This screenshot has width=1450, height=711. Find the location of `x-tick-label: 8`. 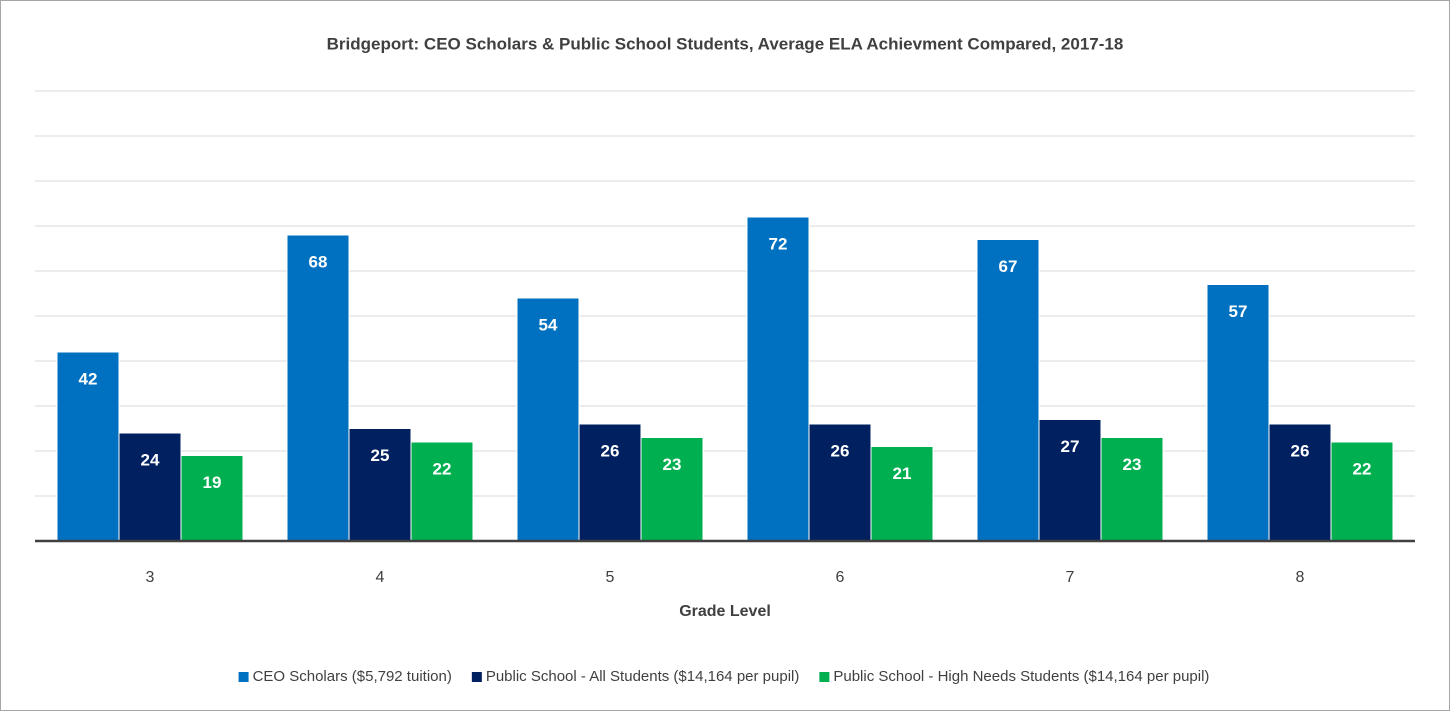

x-tick-label: 8 is located at coordinates (1300, 577).